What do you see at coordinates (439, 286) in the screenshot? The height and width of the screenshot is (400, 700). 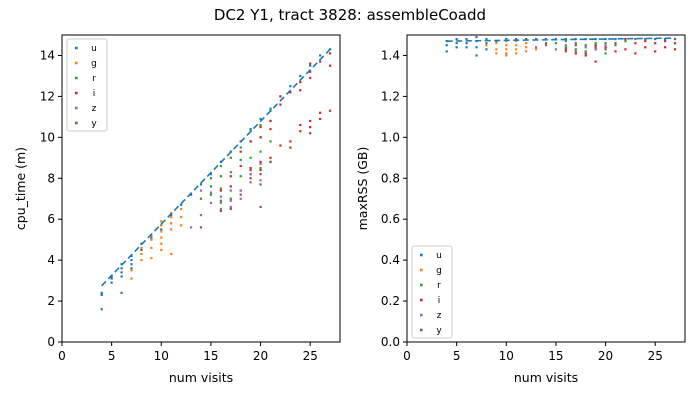 I see `legend-label-r: r` at bounding box center [439, 286].